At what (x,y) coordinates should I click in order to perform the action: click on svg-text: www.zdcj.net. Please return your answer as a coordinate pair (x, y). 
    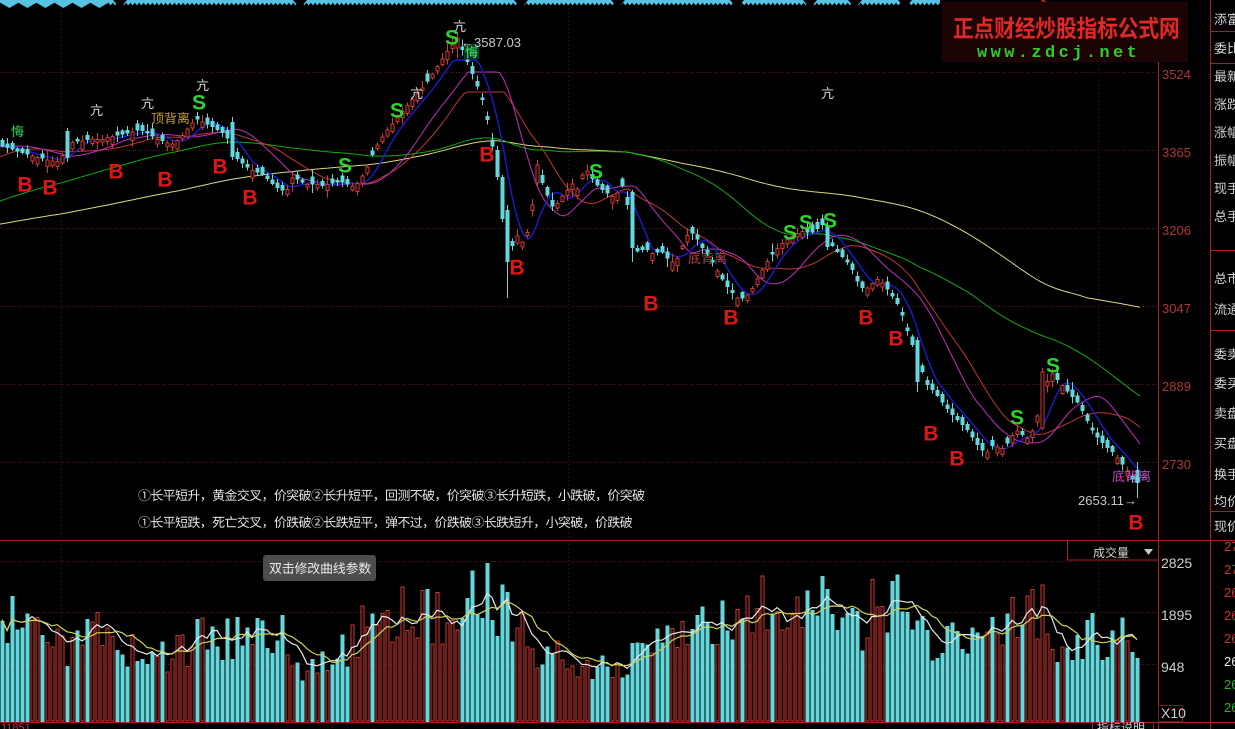
    Looking at the image, I should click on (1058, 53).